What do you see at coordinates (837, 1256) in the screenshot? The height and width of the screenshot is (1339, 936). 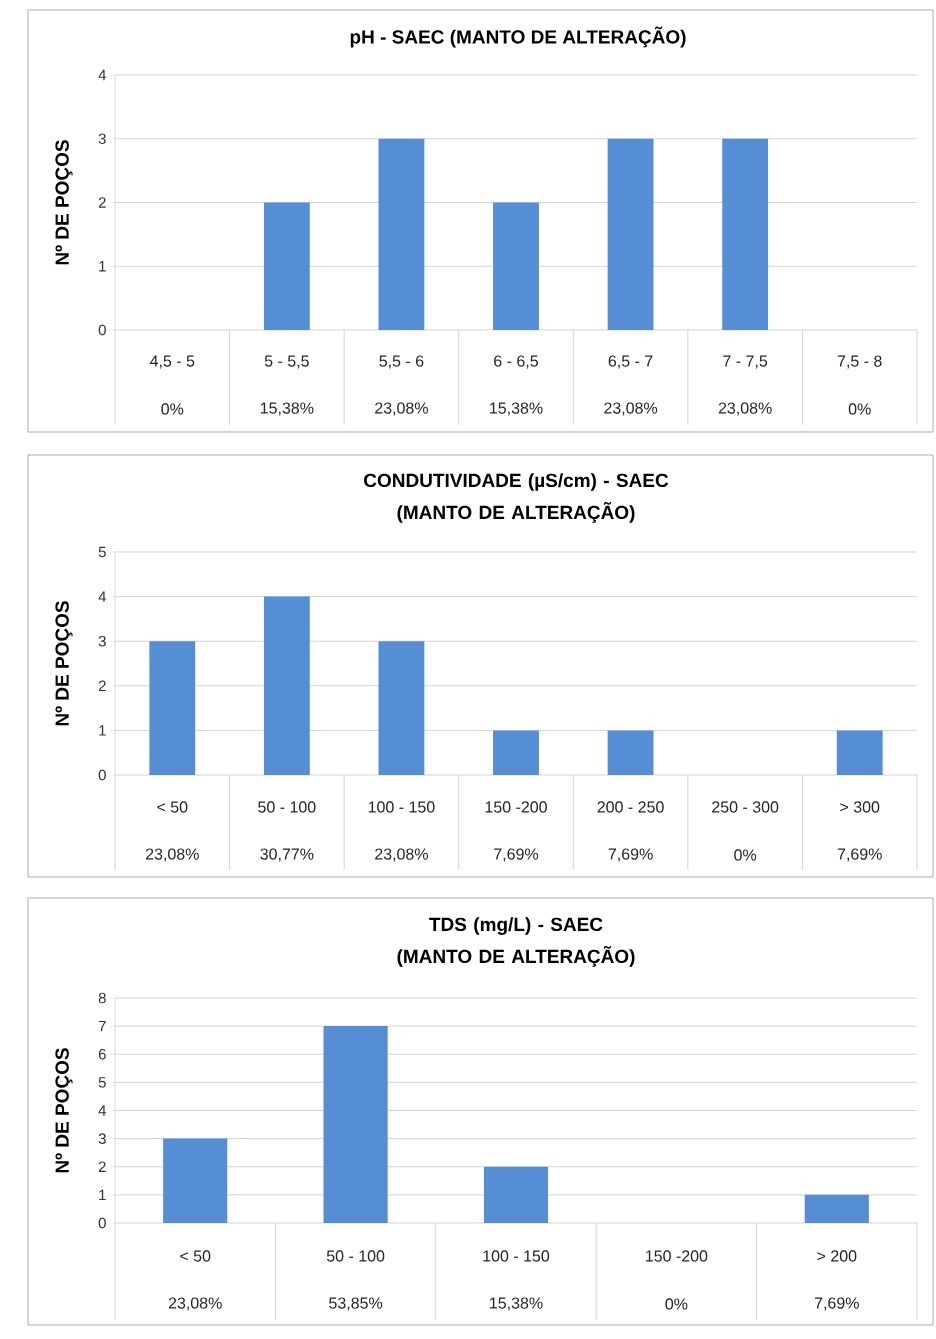 I see `x-tick-label: > 200` at bounding box center [837, 1256].